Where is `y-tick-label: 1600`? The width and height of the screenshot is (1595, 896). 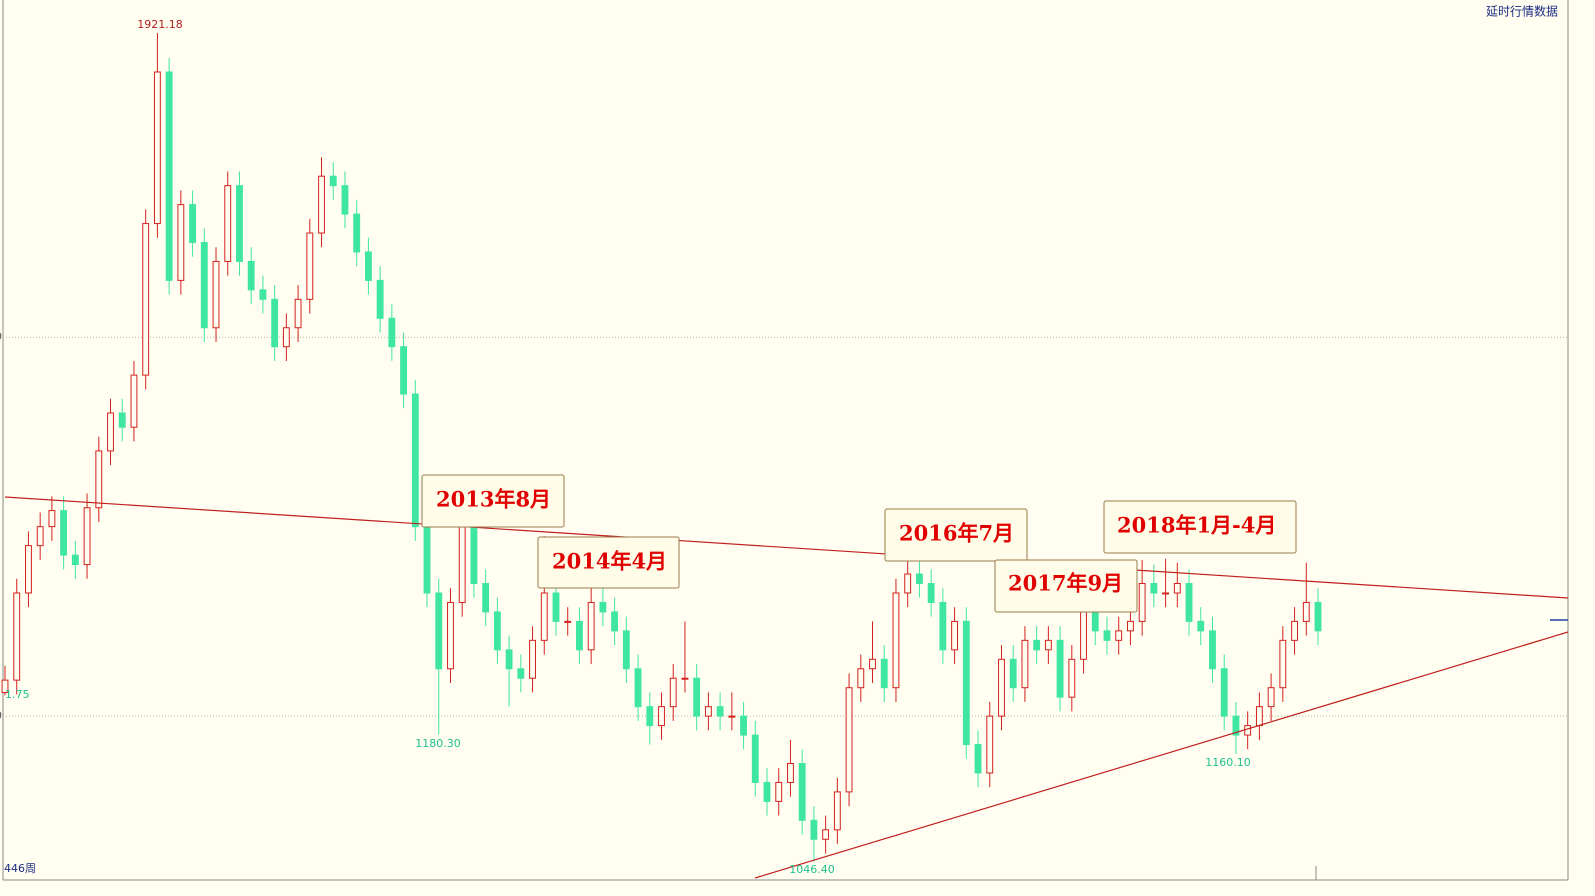 y-tick-label: 1600 is located at coordinates (1, 336).